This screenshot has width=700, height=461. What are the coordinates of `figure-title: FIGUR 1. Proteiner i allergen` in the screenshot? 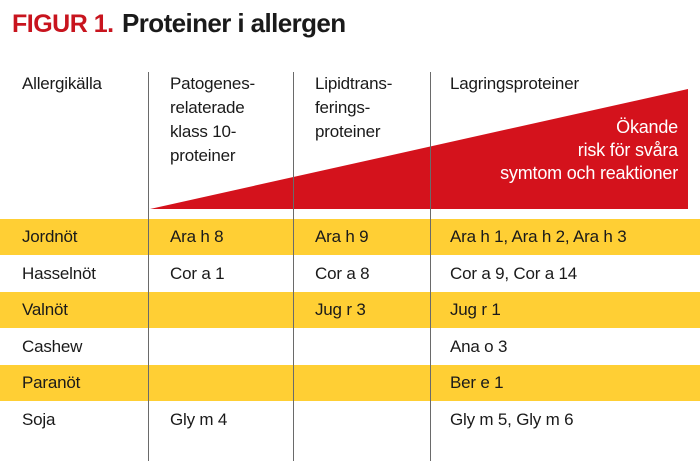 It's located at (179, 23).